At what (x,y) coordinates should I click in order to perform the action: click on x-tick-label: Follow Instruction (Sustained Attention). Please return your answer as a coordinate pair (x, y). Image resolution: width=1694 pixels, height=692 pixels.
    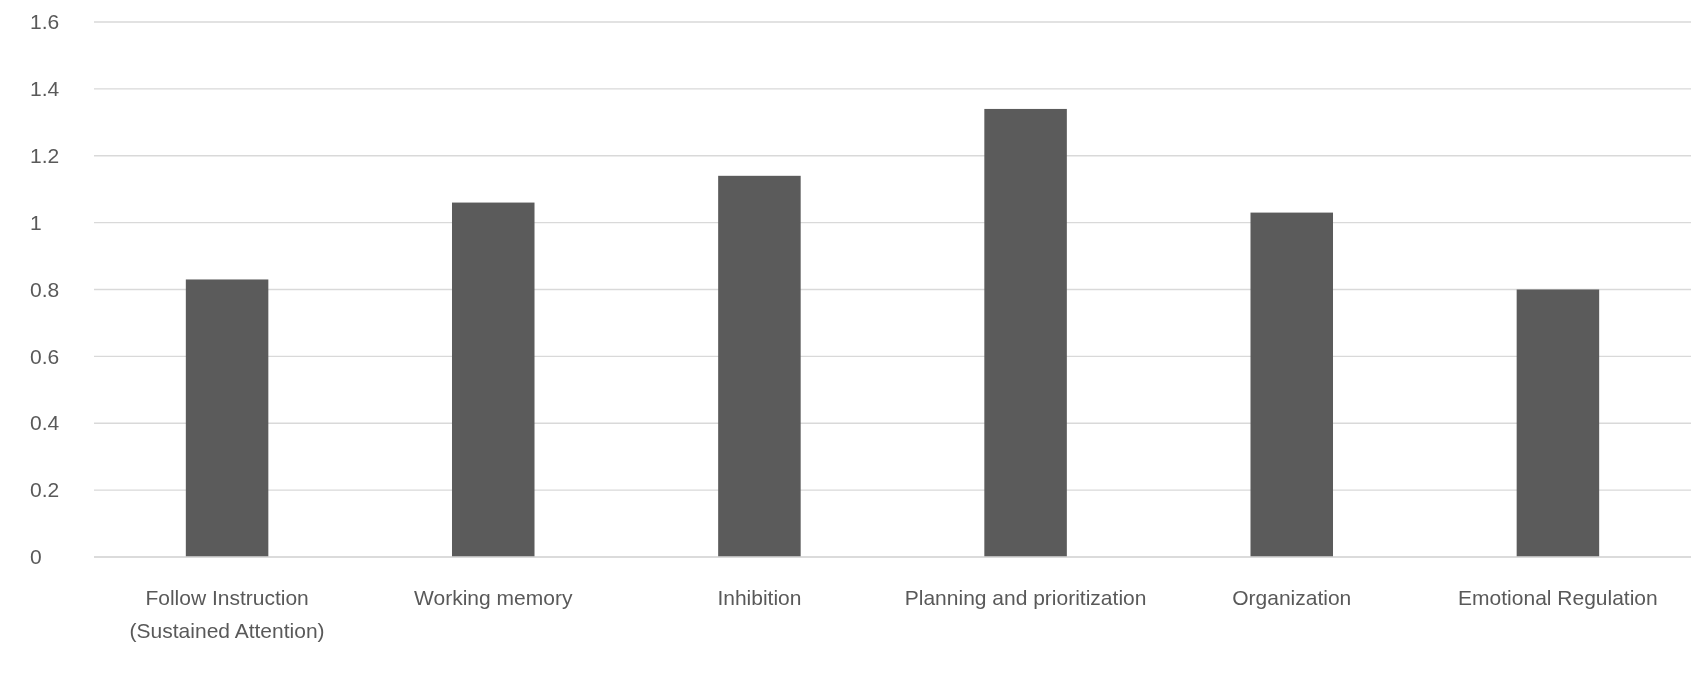
    Looking at the image, I should click on (227, 614).